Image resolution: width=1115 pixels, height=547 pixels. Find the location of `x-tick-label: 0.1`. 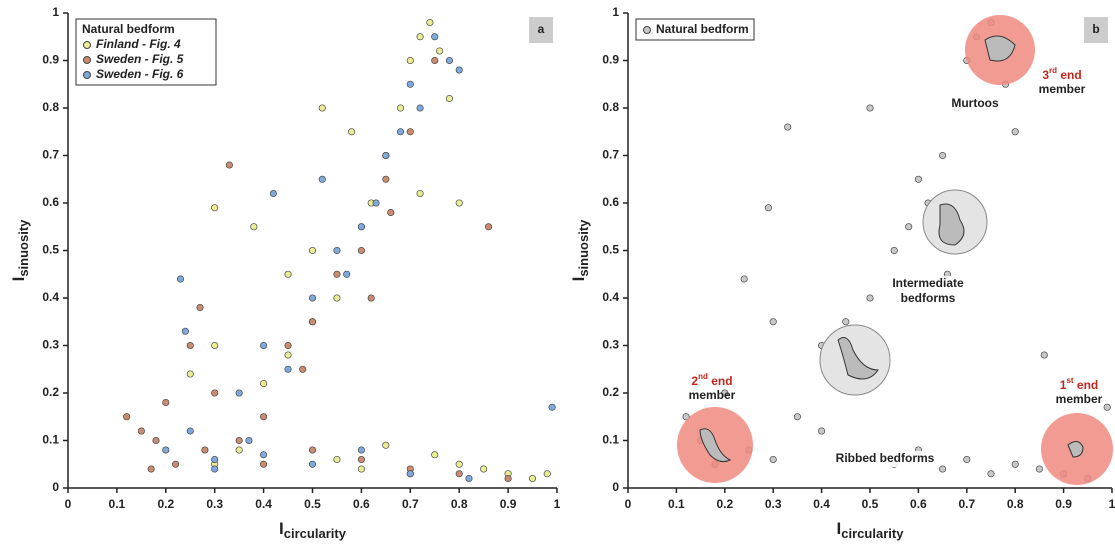

x-tick-label: 0.1 is located at coordinates (117, 504).